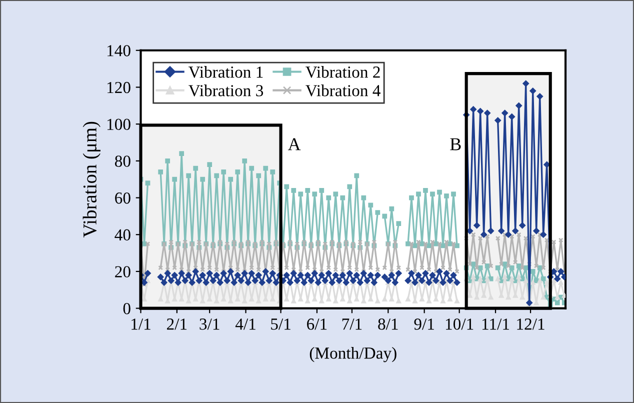 The image size is (634, 403). What do you see at coordinates (343, 90) in the screenshot?
I see `legend-label: Vibration 4` at bounding box center [343, 90].